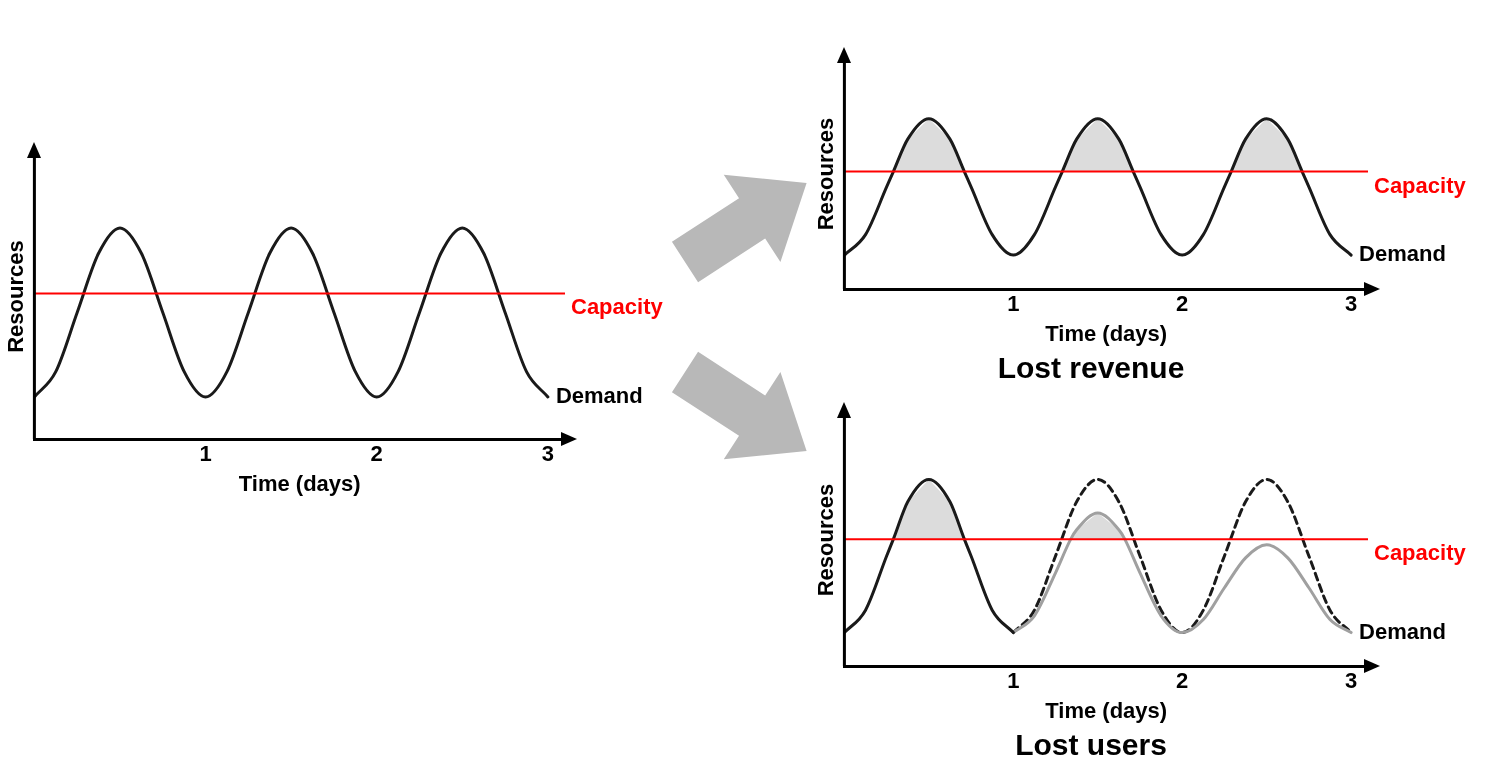  Describe the element at coordinates (1091, 745) in the screenshot. I see `text: Lost users` at that location.